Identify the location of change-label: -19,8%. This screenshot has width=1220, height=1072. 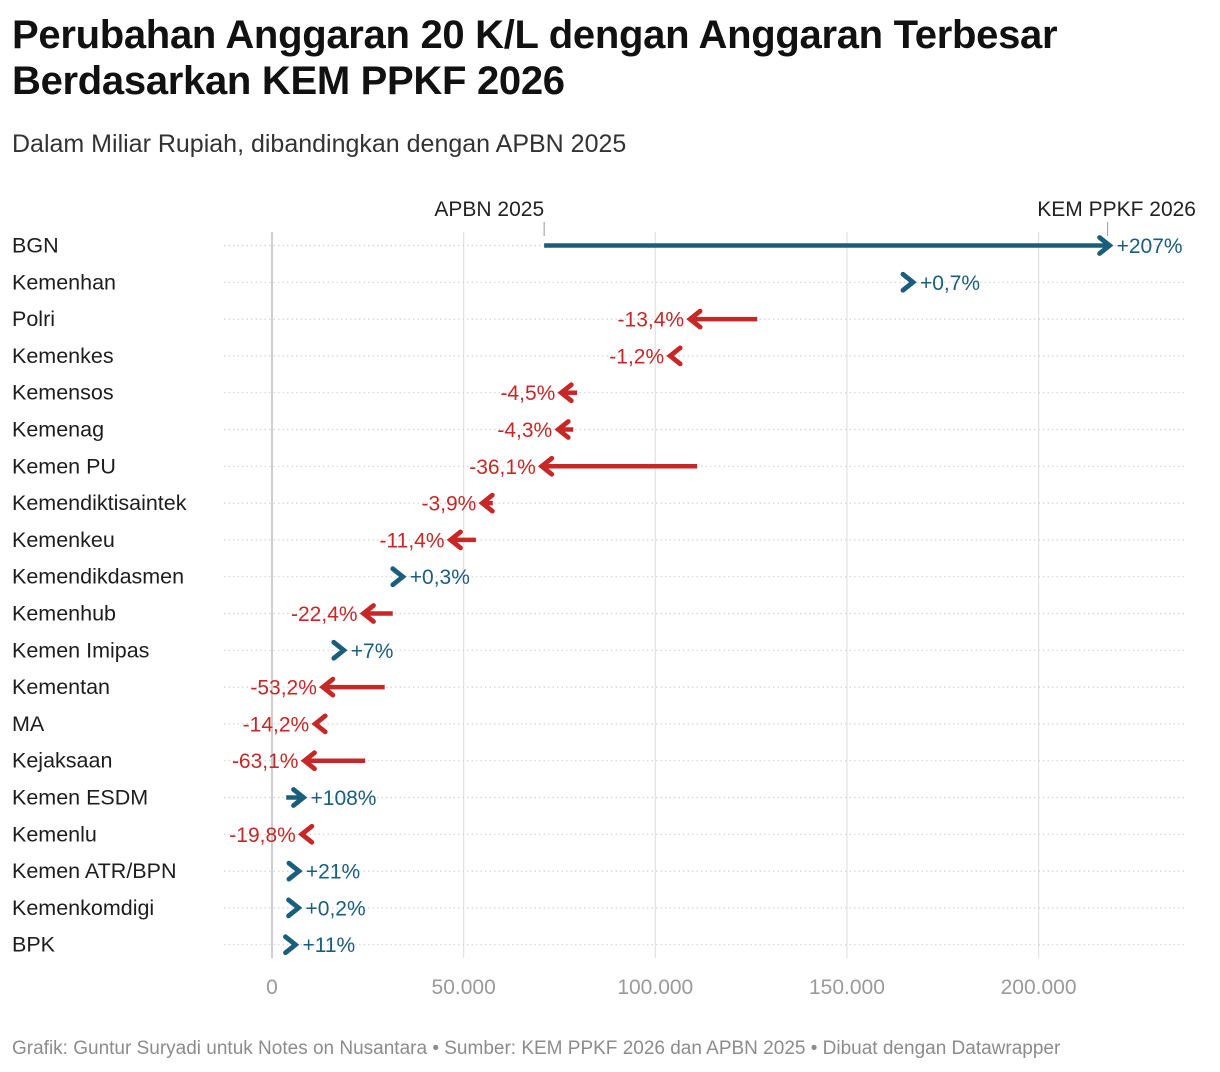
(262, 835).